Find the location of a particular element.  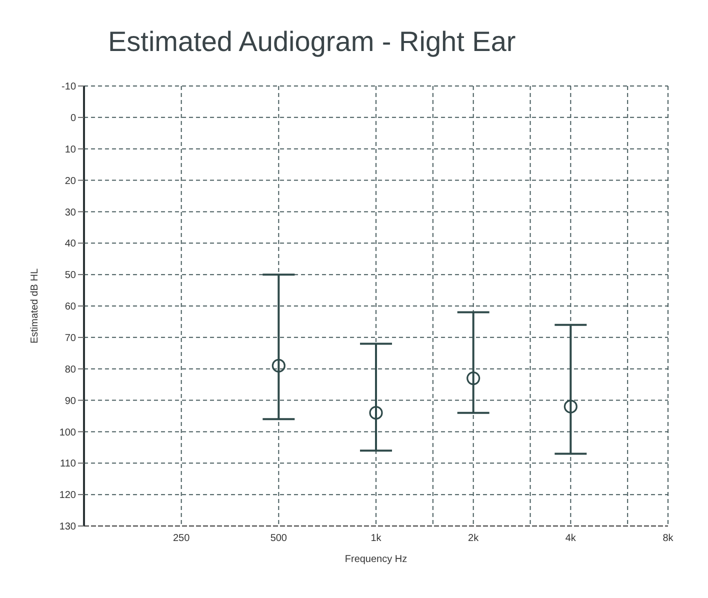

x-tick-label: 2k is located at coordinates (474, 538).